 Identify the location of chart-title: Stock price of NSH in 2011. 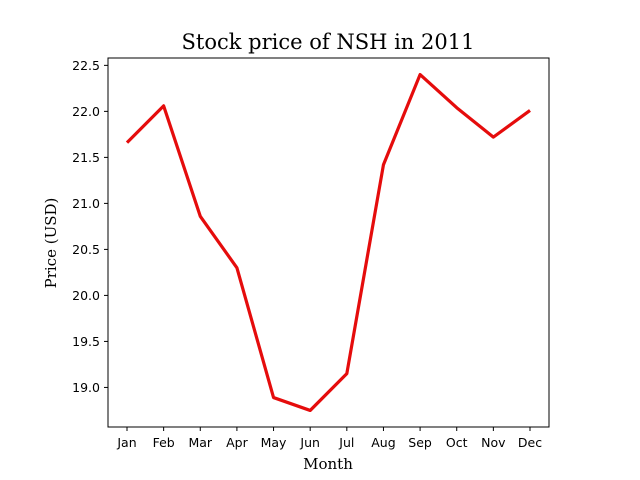
(328, 42).